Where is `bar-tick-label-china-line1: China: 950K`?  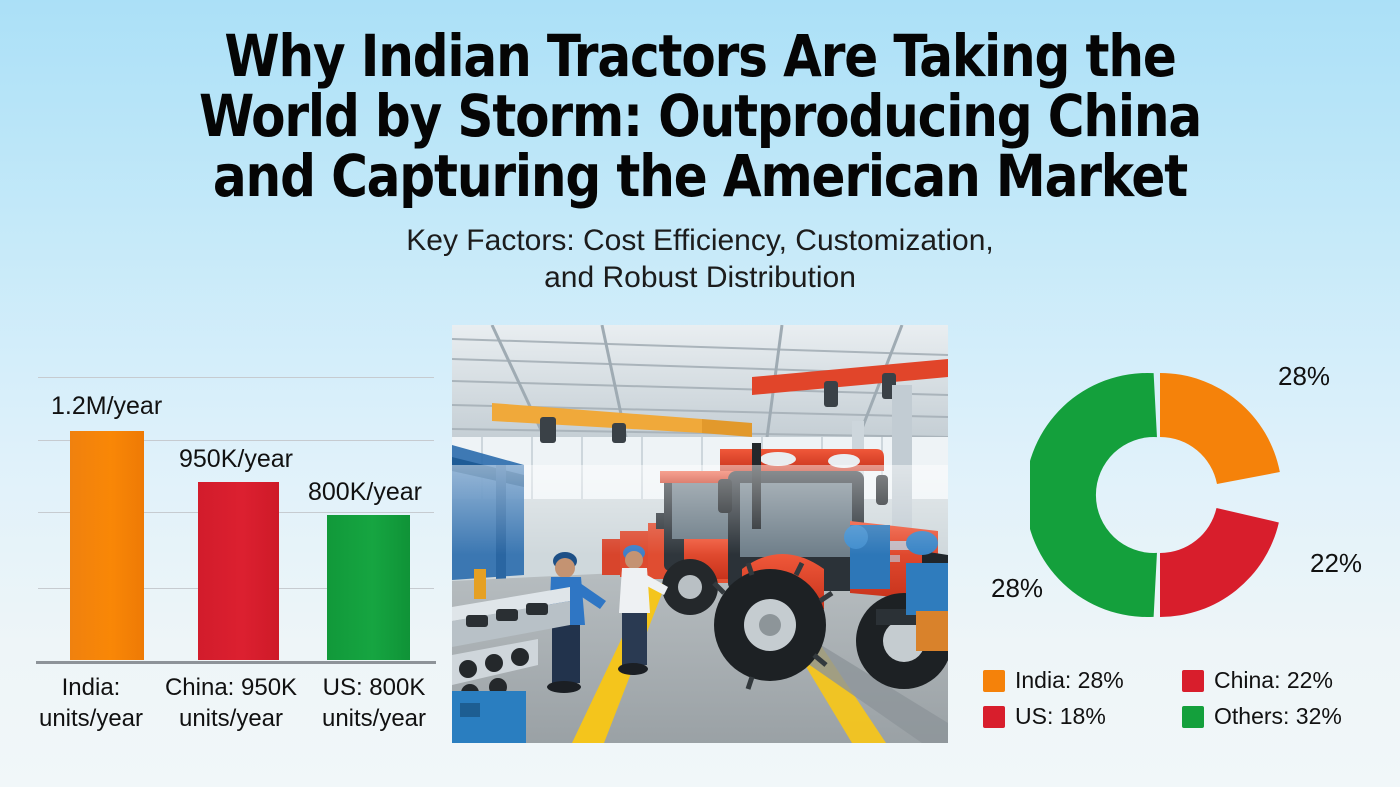
bar-tick-label-china-line1: China: 950K is located at coordinates (231, 687).